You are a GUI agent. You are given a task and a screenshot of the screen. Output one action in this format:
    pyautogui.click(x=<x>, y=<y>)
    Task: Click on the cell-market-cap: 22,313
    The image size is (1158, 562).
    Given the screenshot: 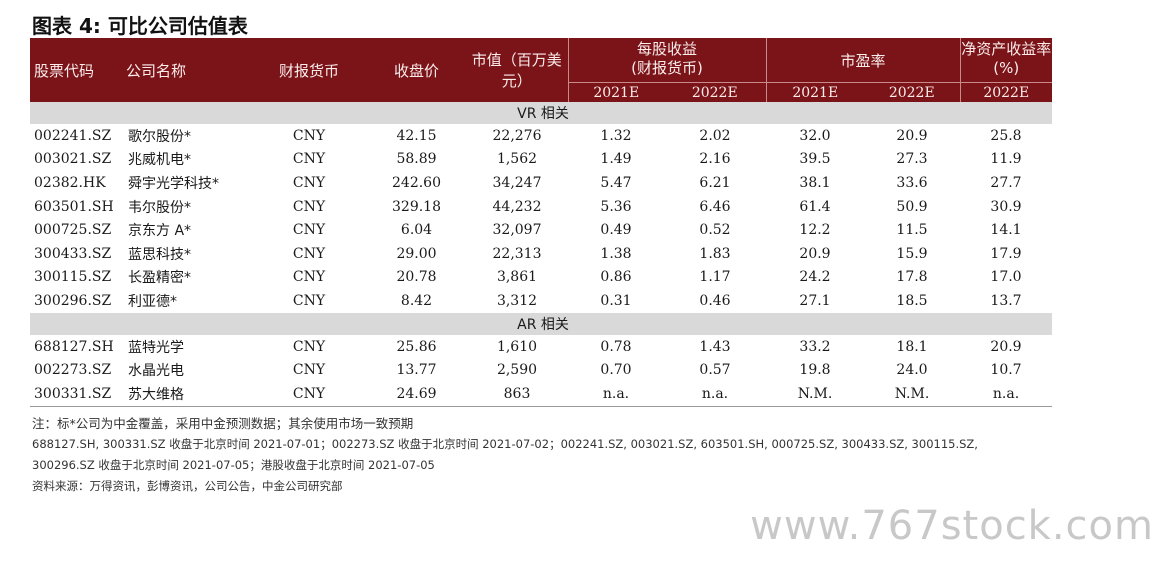 What is the action you would take?
    pyautogui.click(x=517, y=253)
    